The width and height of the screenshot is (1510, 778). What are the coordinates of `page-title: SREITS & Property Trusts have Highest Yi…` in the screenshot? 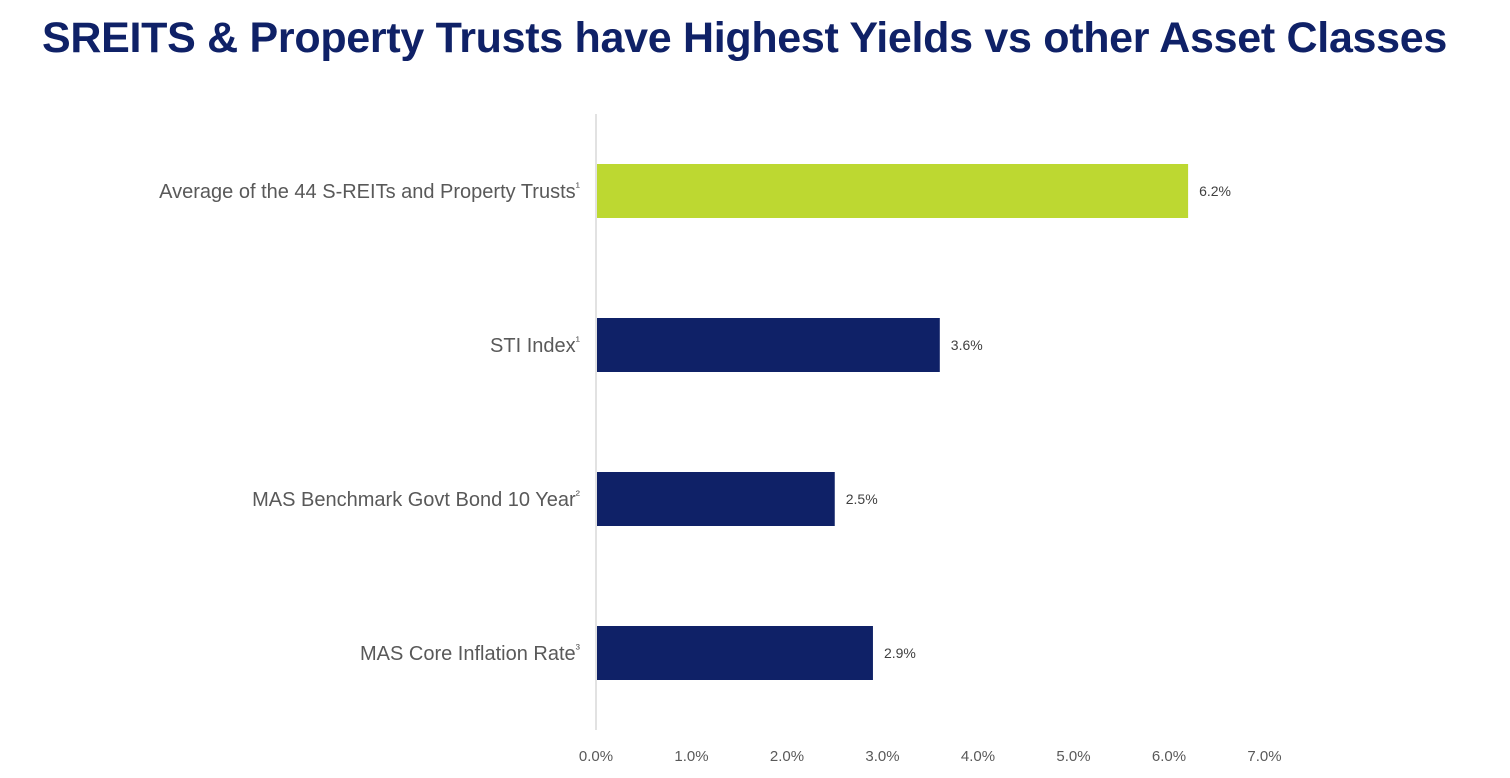 It's located at (745, 38).